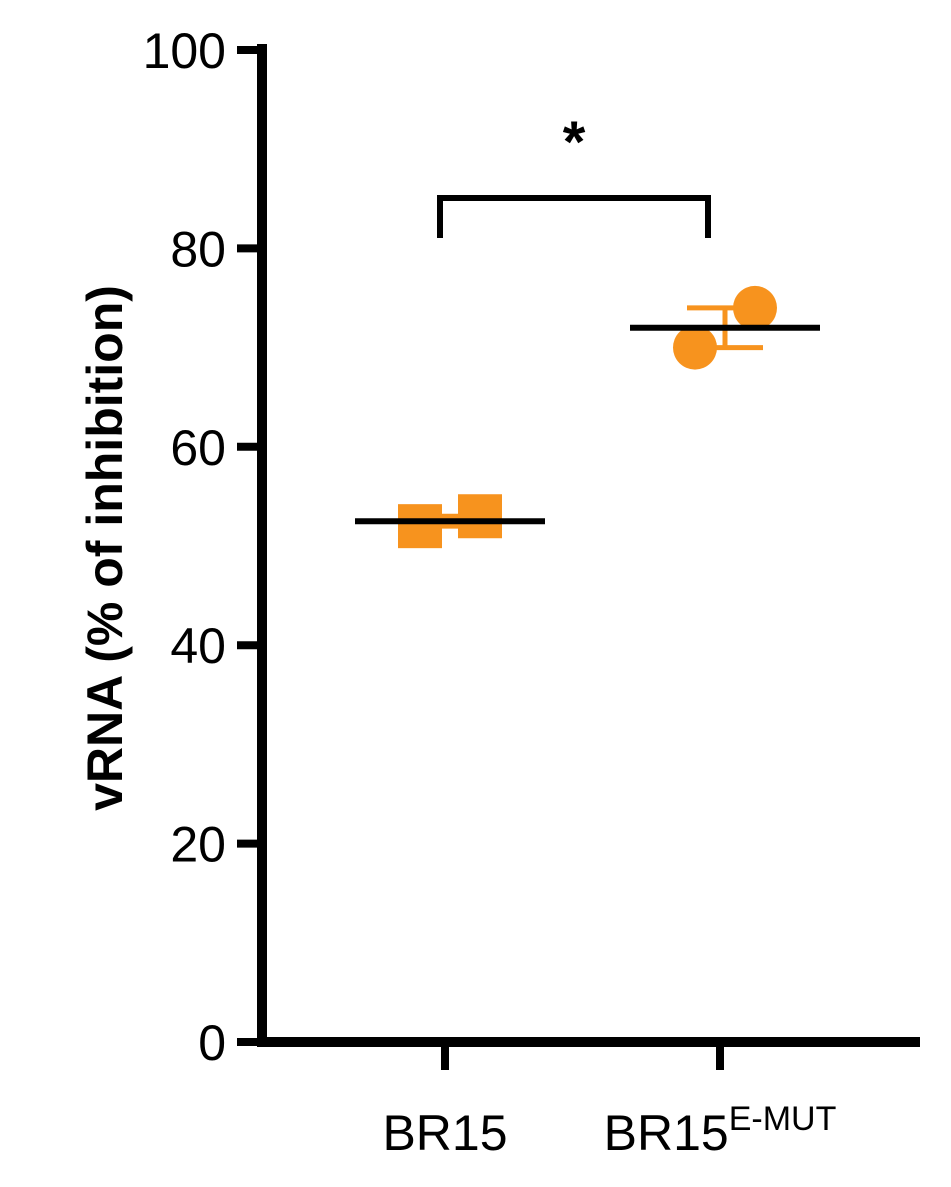 Image resolution: width=951 pixels, height=1187 pixels. Describe the element at coordinates (574, 216) in the screenshot. I see `significance-line` at that location.